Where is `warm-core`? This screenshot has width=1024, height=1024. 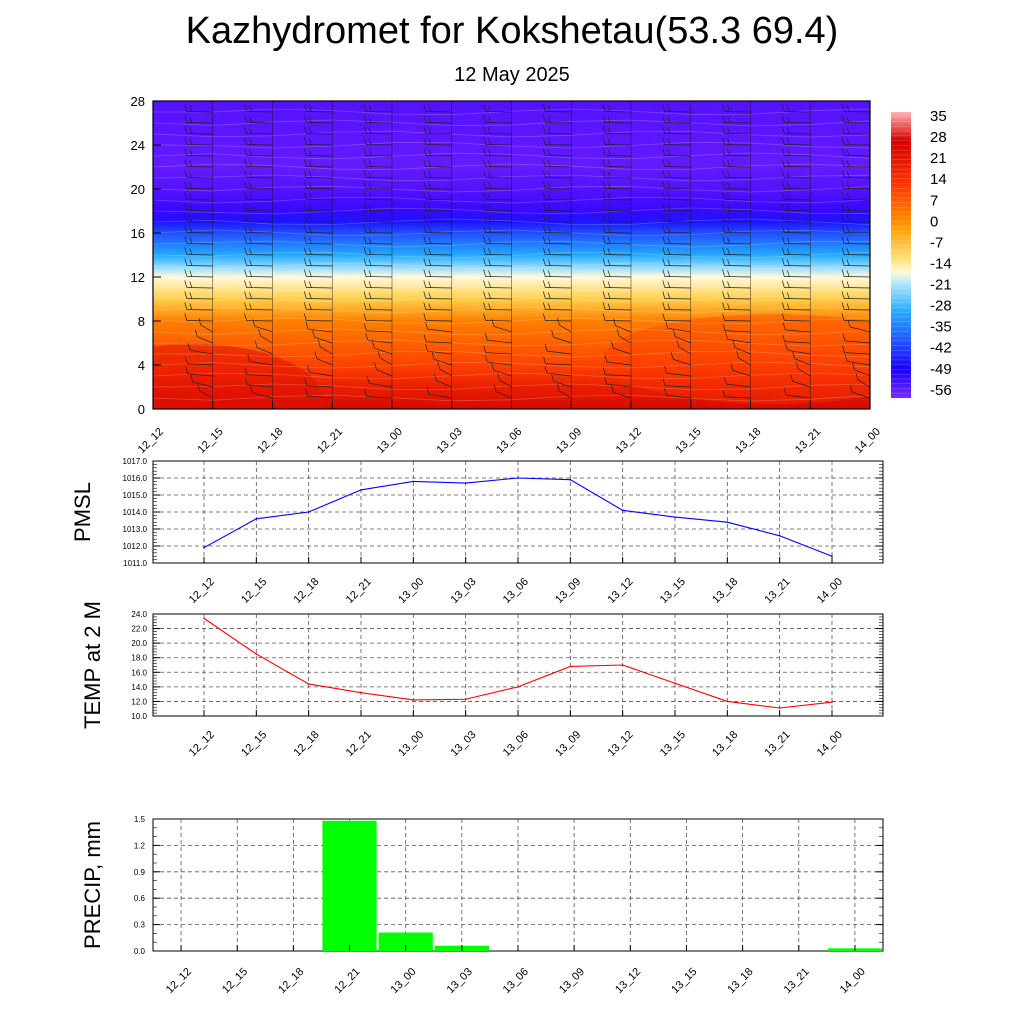 warm-core is located at coordinates (736, 359).